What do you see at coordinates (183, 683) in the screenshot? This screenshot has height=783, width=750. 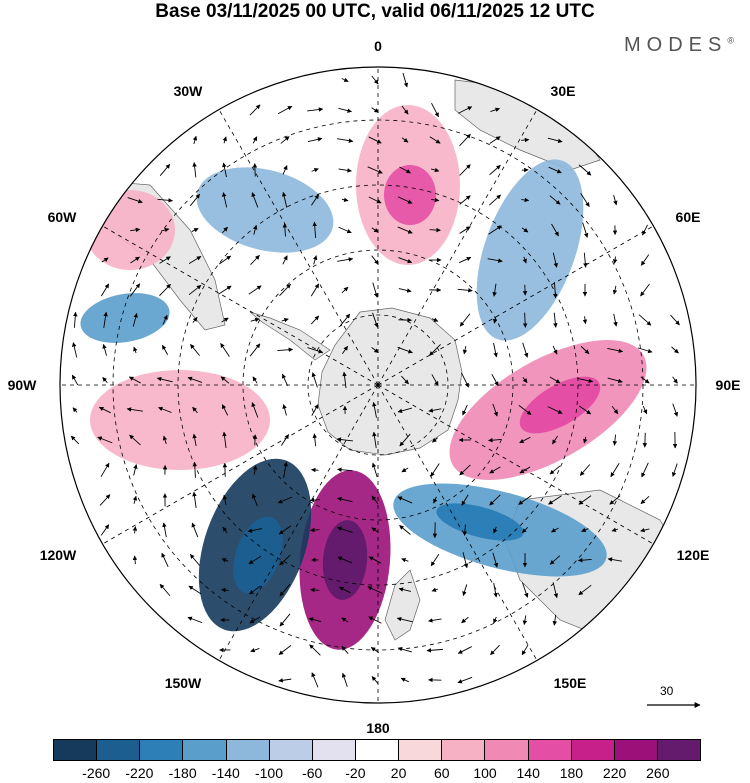 I see `lon-label-150w: 150W` at bounding box center [183, 683].